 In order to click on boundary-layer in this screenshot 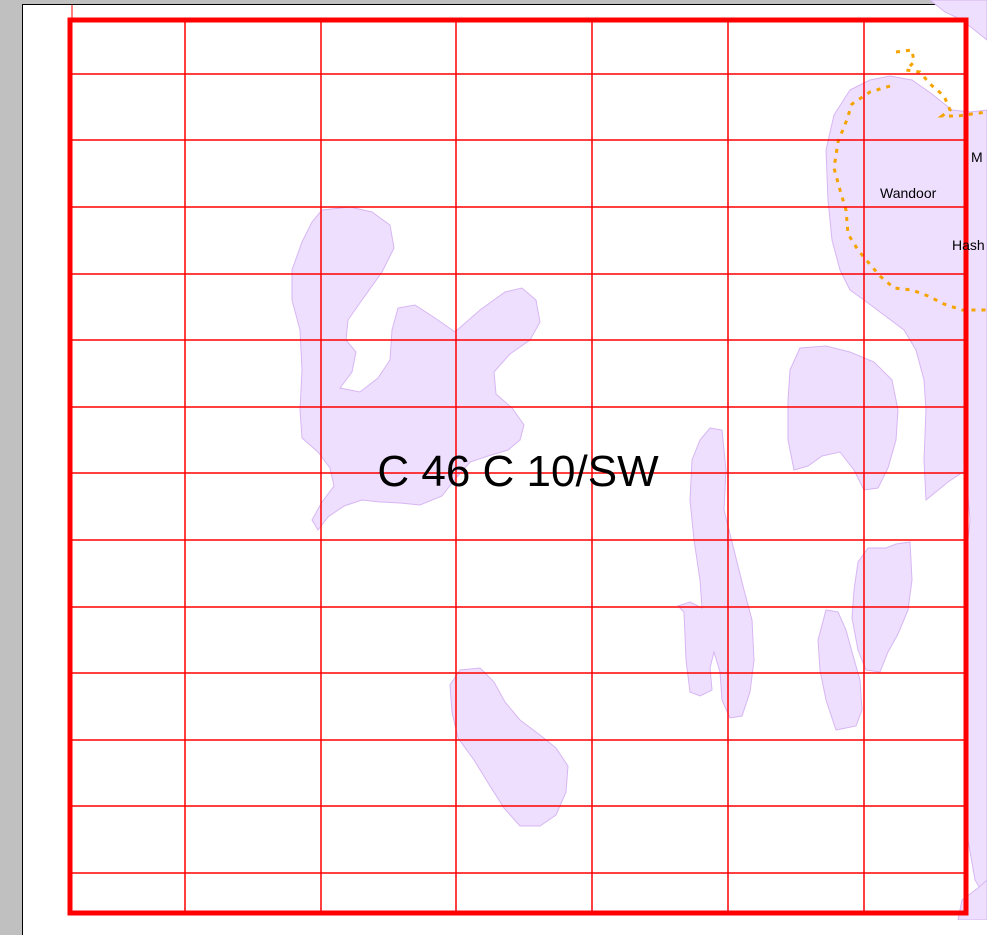, I will do `click(909, 180)`.